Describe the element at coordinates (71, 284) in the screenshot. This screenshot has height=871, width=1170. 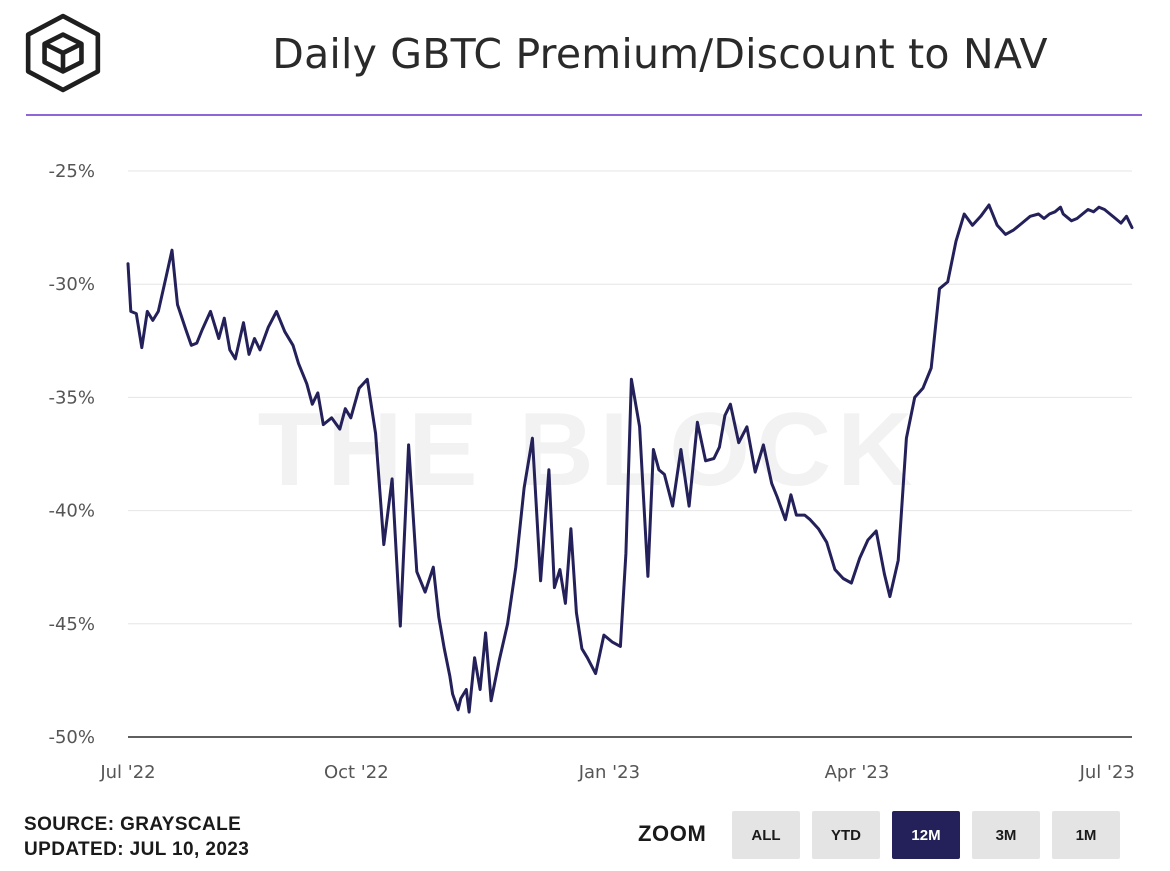
I see `y-tick-label: -30%` at that location.